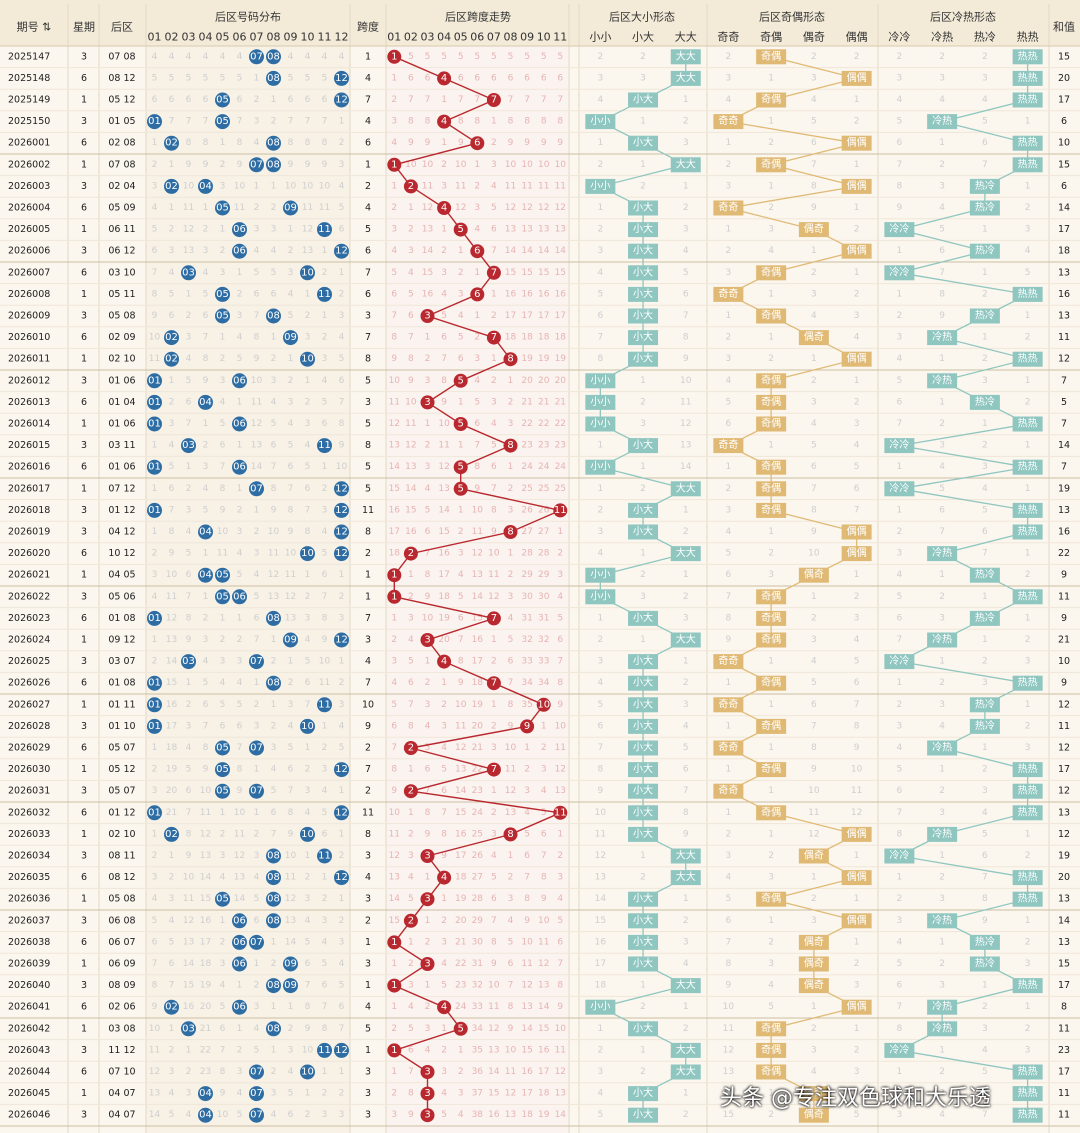  Describe the element at coordinates (291, 726) in the screenshot. I see `missing-count: 4` at that location.